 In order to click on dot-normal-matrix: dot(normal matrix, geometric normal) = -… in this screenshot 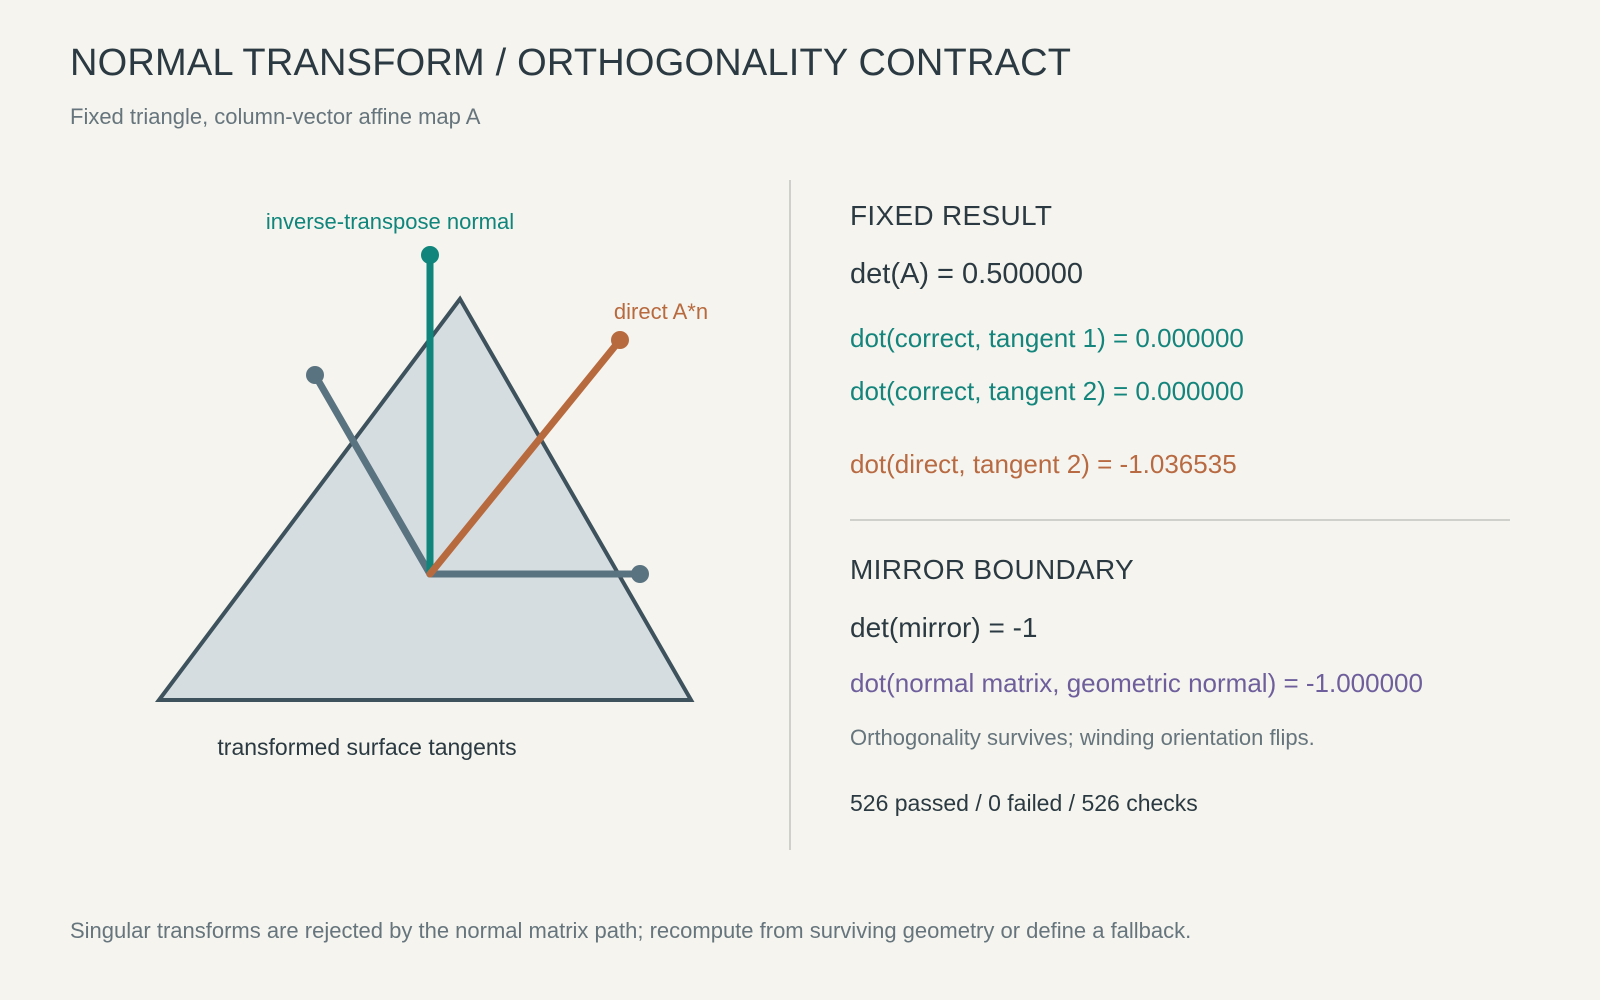, I will do `click(1136, 683)`.